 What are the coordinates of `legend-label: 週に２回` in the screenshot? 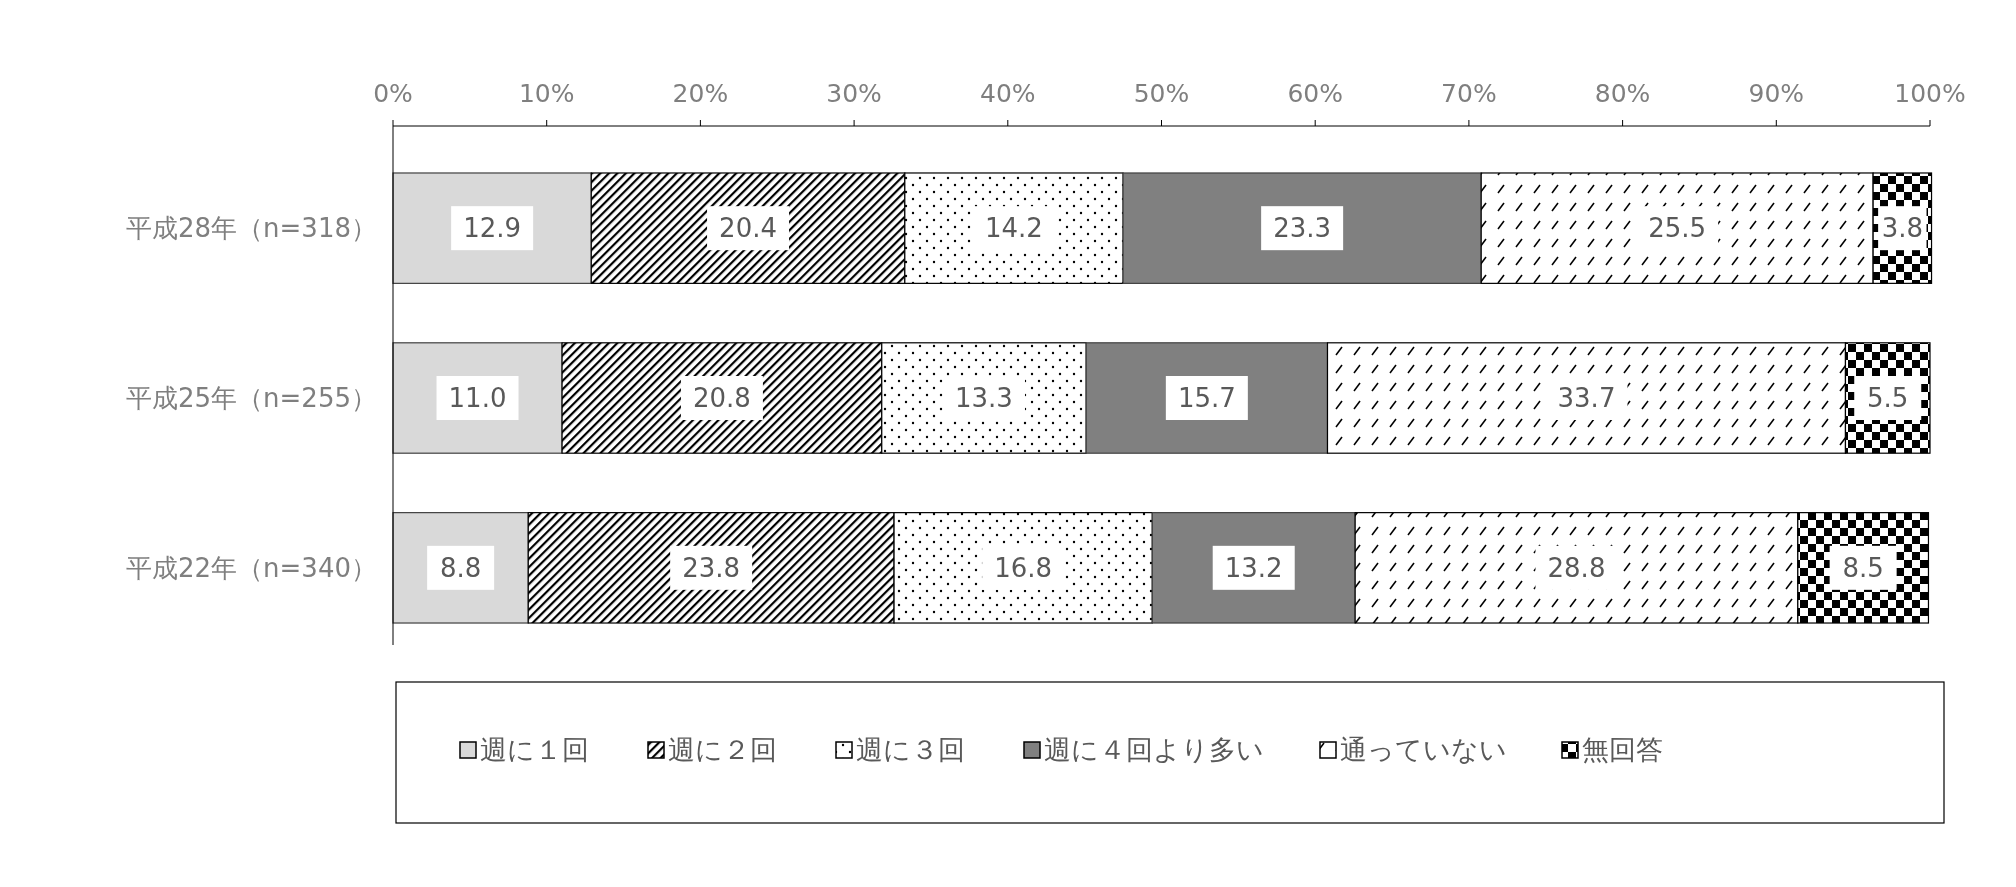 It's located at (722, 750).